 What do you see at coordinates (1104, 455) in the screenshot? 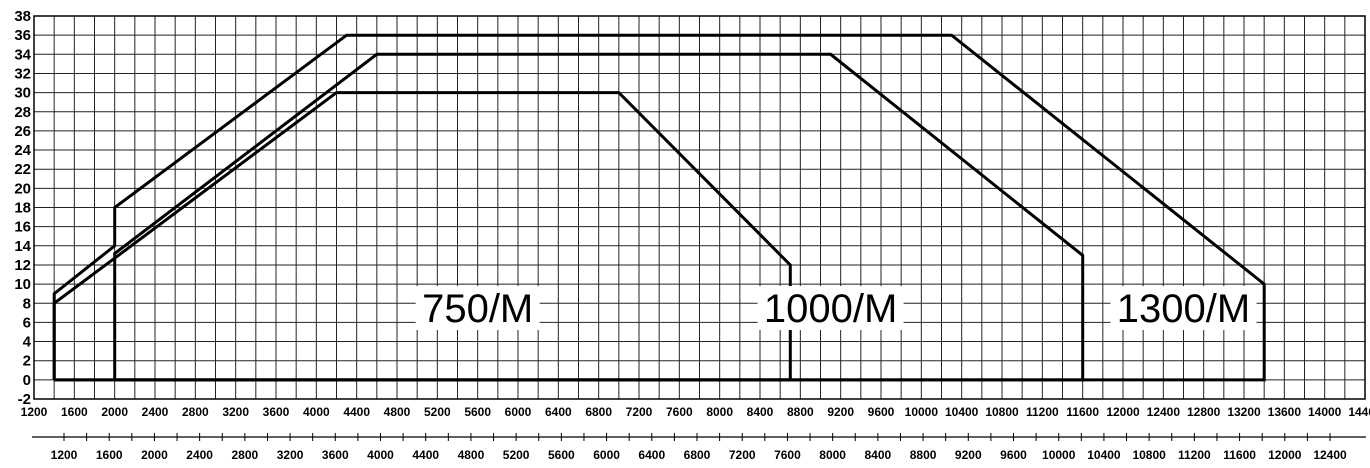
I see `x-tick-label-bottom: 10400` at bounding box center [1104, 455].